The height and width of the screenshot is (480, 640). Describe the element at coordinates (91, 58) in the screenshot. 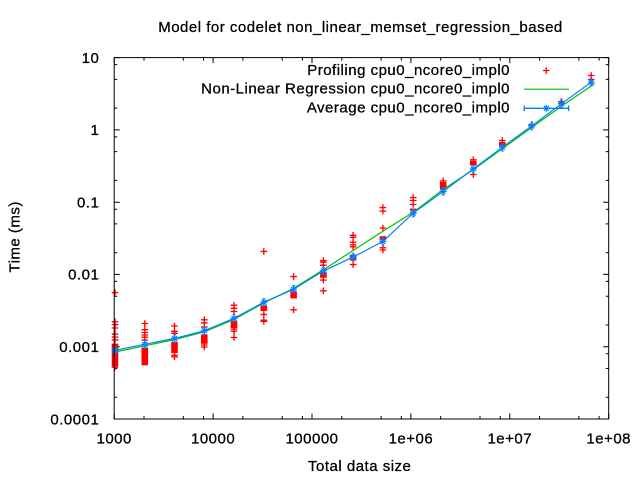

I see `svg-text: 10` at that location.